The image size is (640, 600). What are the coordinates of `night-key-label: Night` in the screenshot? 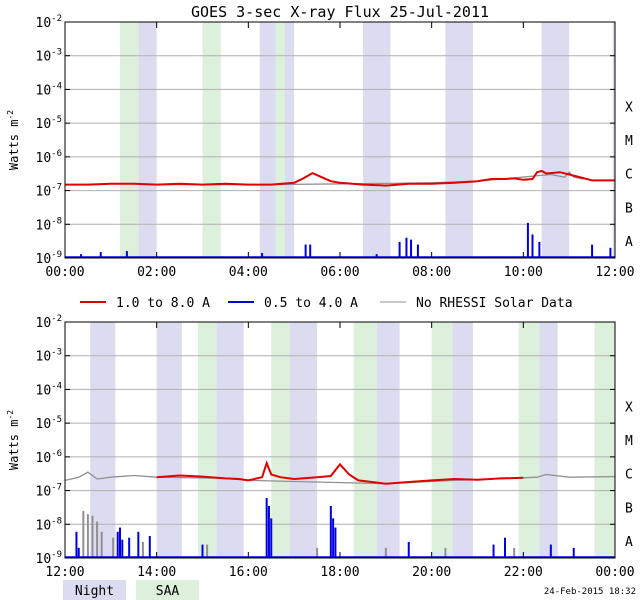 It's located at (94, 591).